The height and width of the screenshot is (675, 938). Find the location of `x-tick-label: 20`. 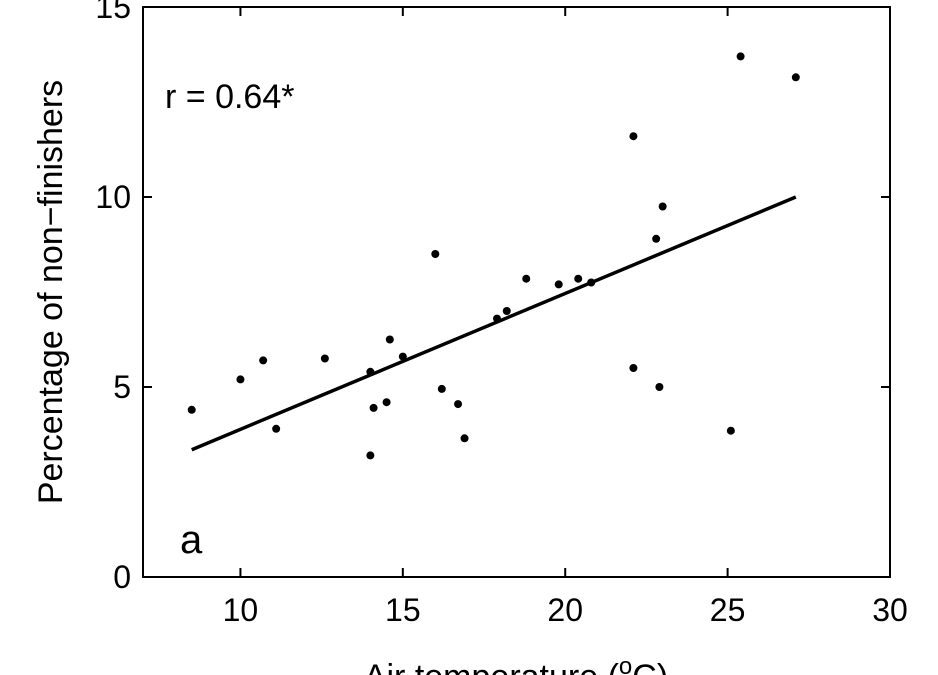

x-tick-label: 20 is located at coordinates (565, 610).